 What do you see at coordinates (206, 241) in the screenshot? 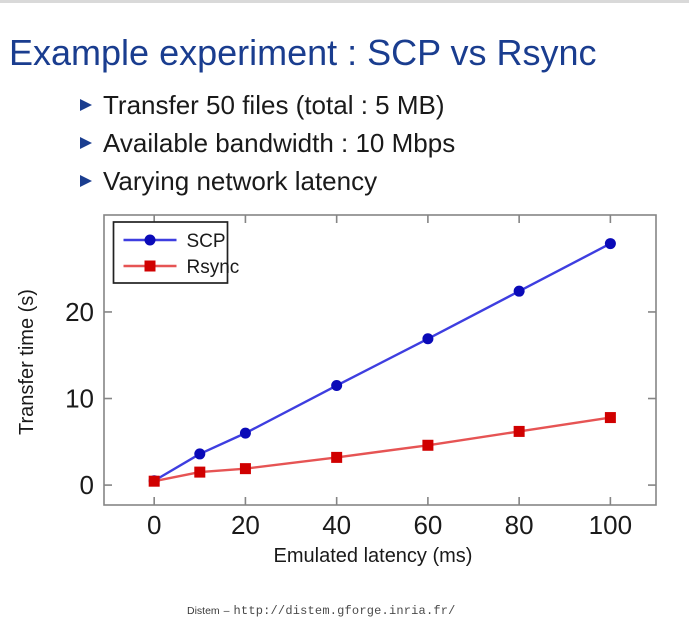
I see `legend-label: SCP` at bounding box center [206, 241].